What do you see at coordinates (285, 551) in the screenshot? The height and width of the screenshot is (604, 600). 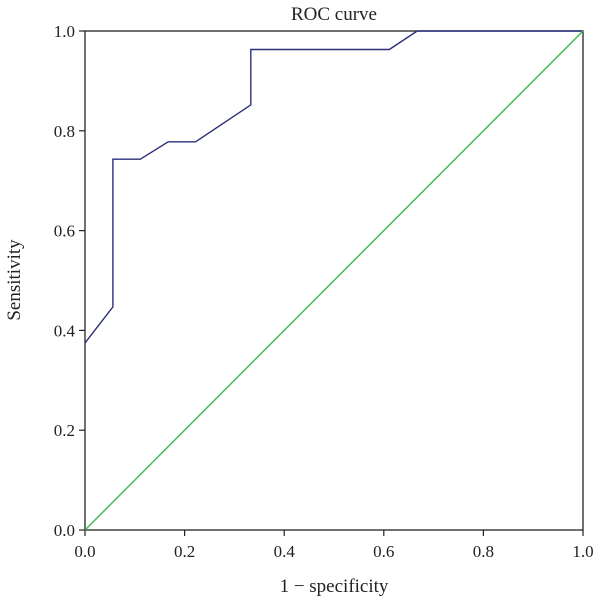 I see `x-tick-label: 0.4` at bounding box center [285, 551].